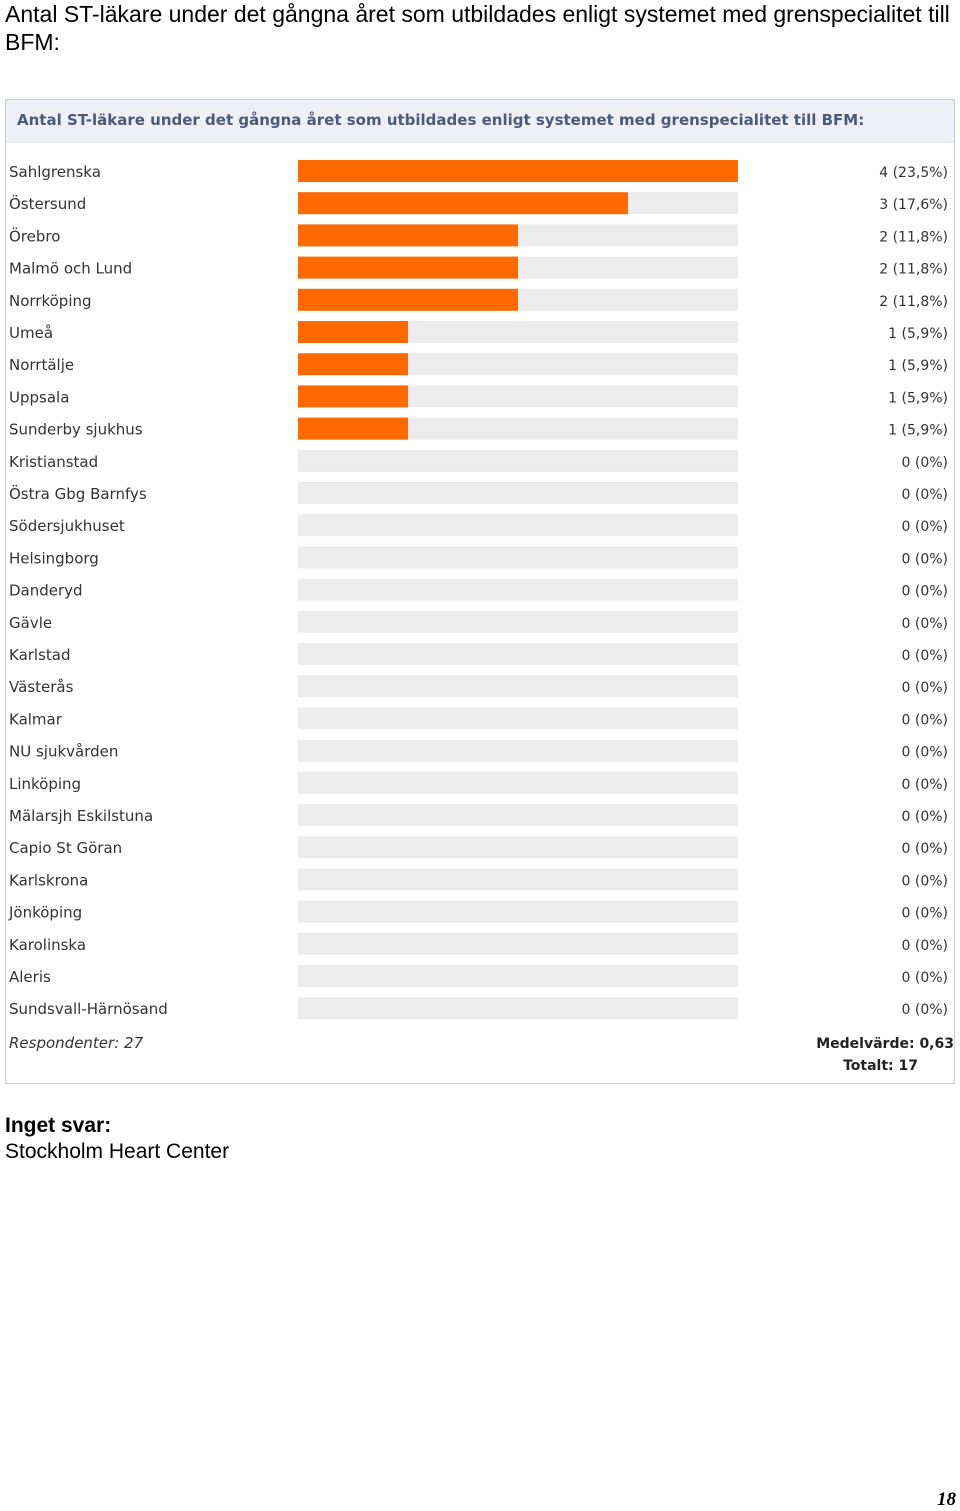 The height and width of the screenshot is (1511, 960). Describe the element at coordinates (34, 235) in the screenshot. I see `category-label: Örebro` at that location.